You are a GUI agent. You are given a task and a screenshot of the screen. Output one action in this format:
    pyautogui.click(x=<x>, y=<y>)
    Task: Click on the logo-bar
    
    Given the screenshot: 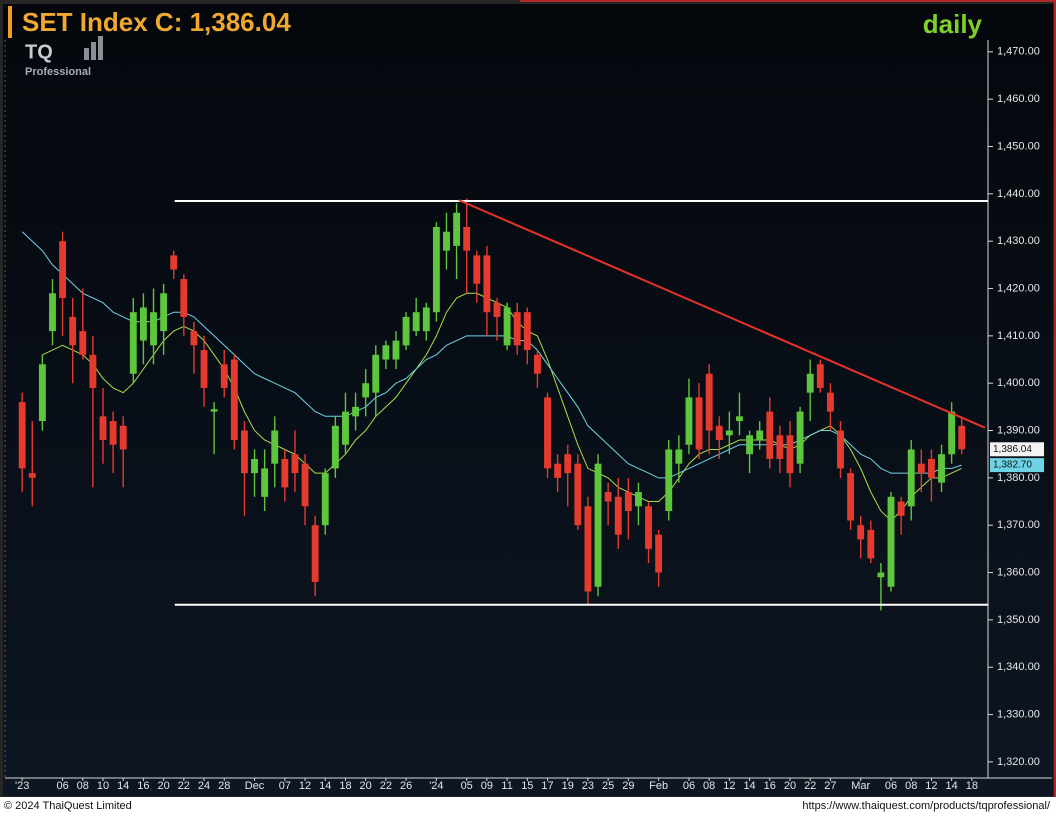 What is the action you would take?
    pyautogui.click(x=86, y=54)
    